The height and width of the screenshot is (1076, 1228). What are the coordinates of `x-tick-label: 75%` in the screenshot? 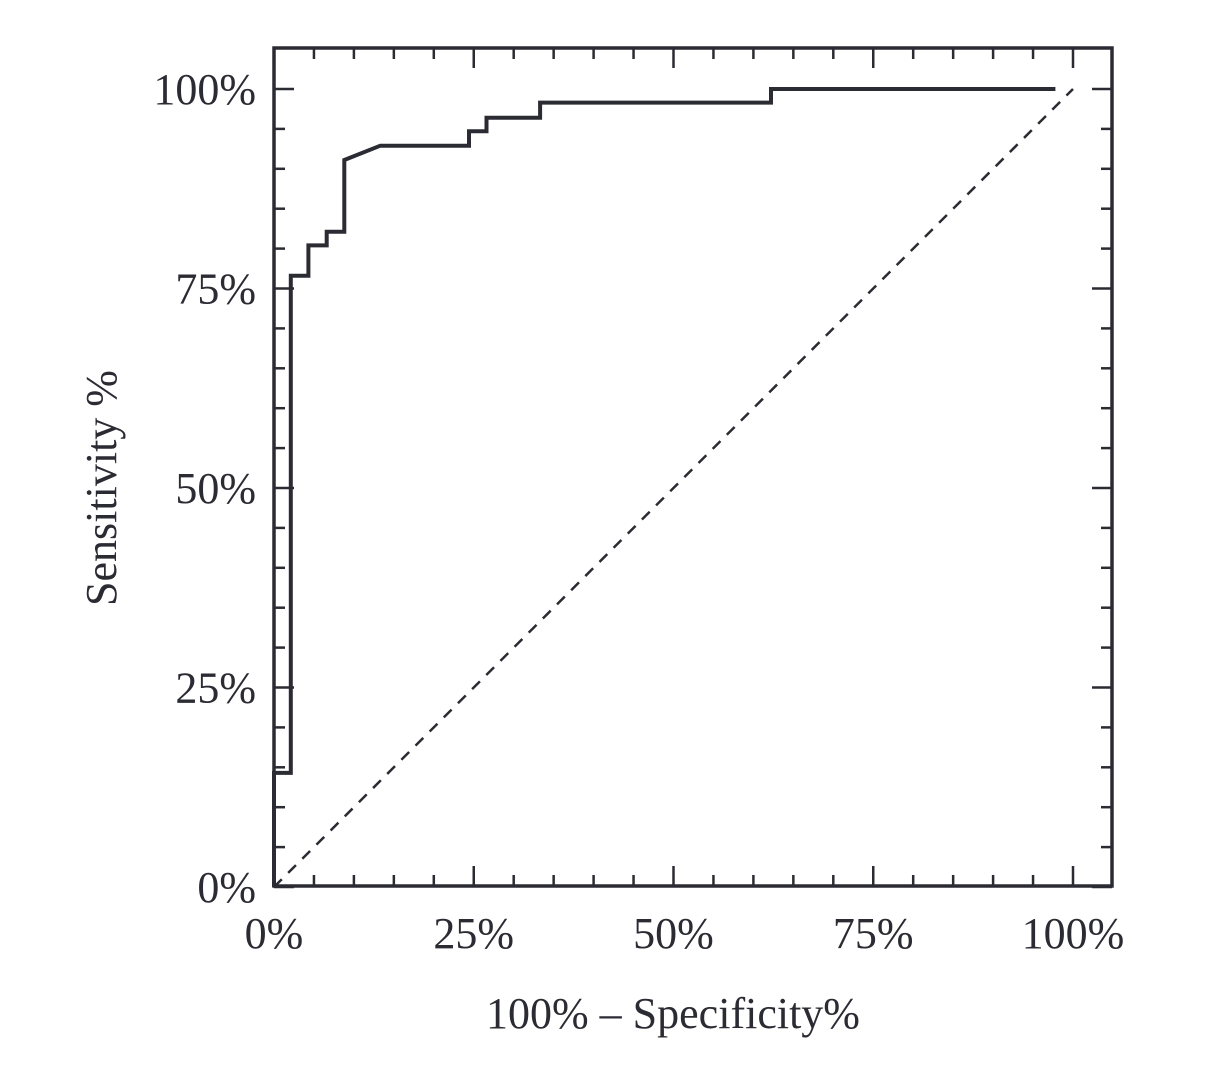 It's located at (873, 933).